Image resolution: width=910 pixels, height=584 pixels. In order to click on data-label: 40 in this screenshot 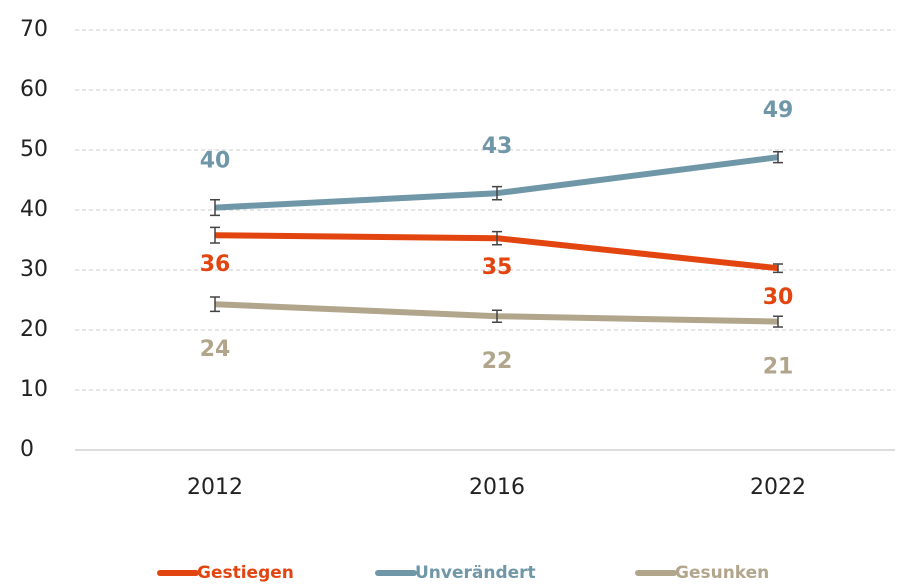, I will do `click(215, 161)`.